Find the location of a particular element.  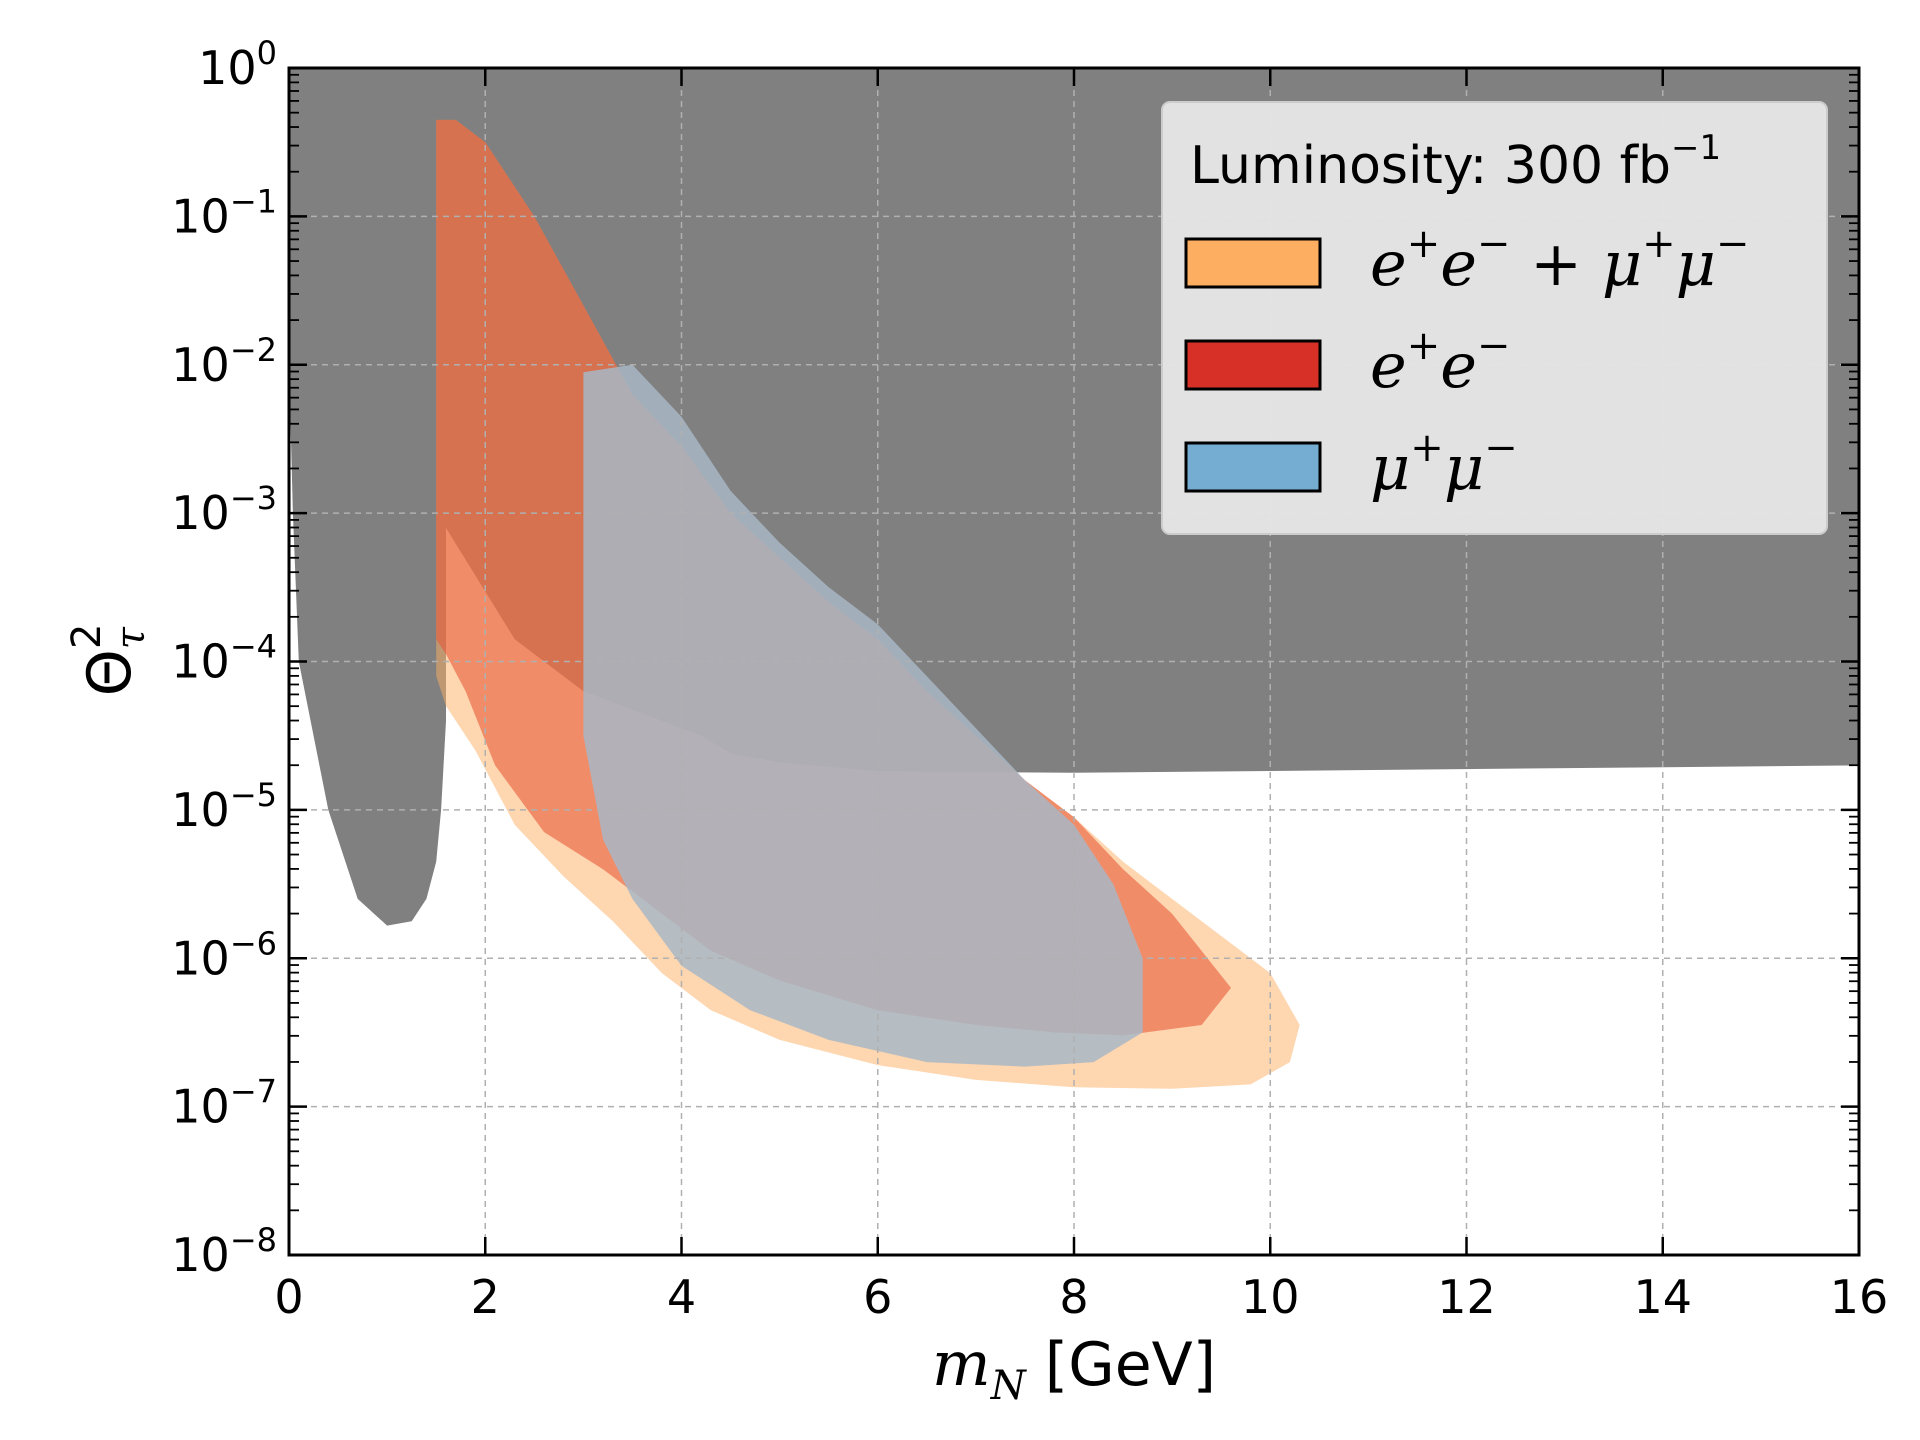

legend-entries: e+e− + μ+μ− e+e− μ+μ− is located at coordinates (1466, 362).